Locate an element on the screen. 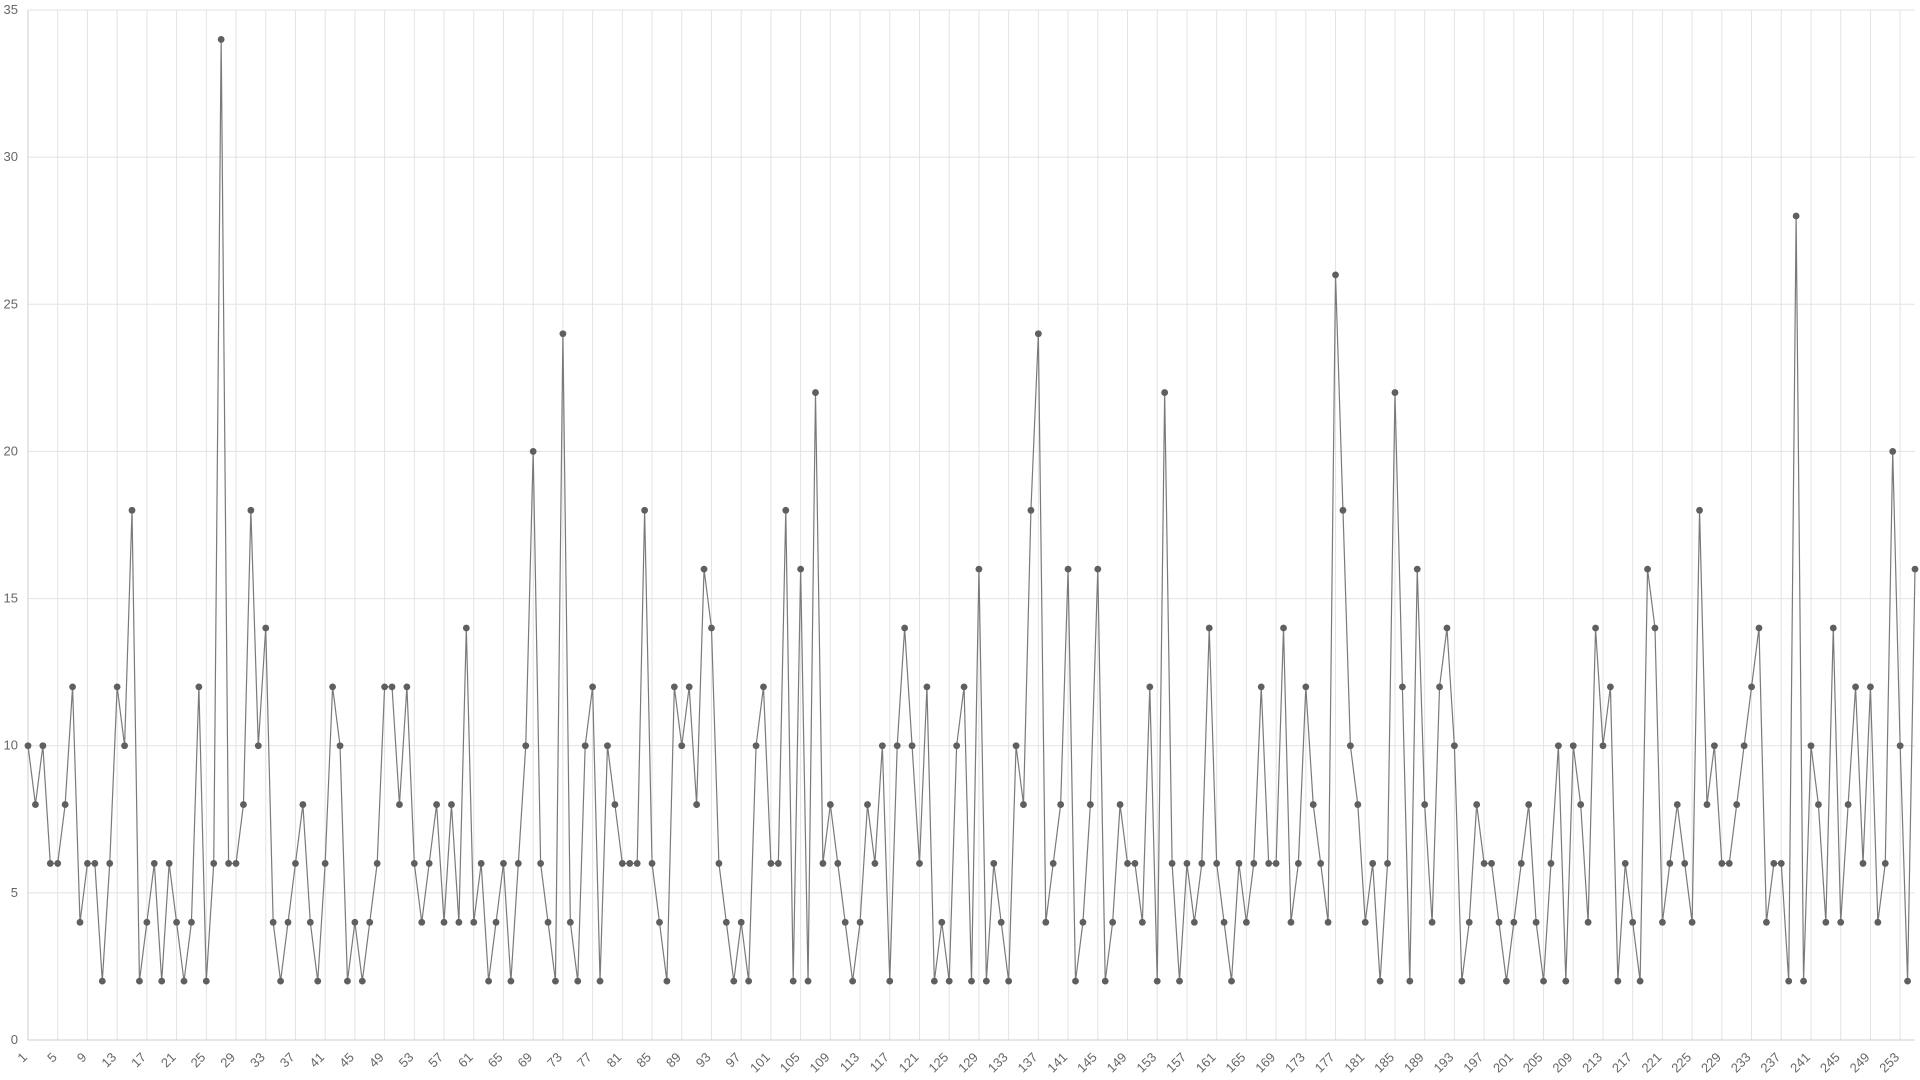  x-tick-label: 53 is located at coordinates (406, 1060).